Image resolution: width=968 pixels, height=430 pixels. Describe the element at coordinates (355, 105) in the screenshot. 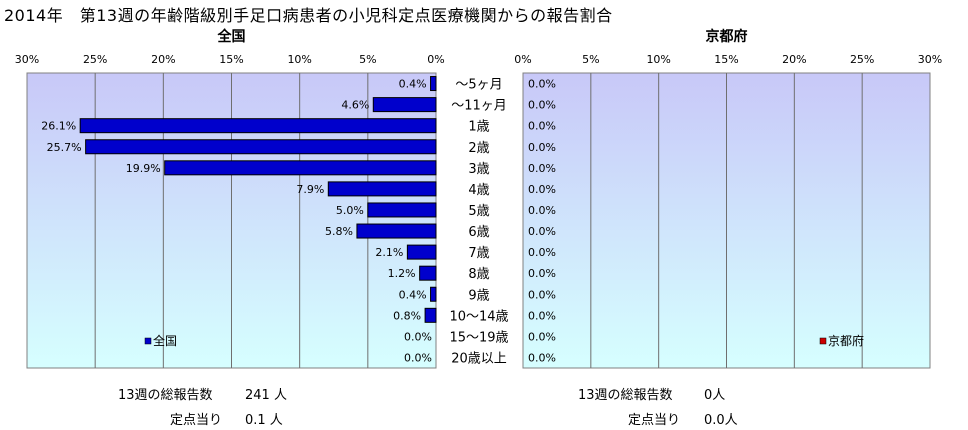

I see `left-data-label: 4.6%` at that location.